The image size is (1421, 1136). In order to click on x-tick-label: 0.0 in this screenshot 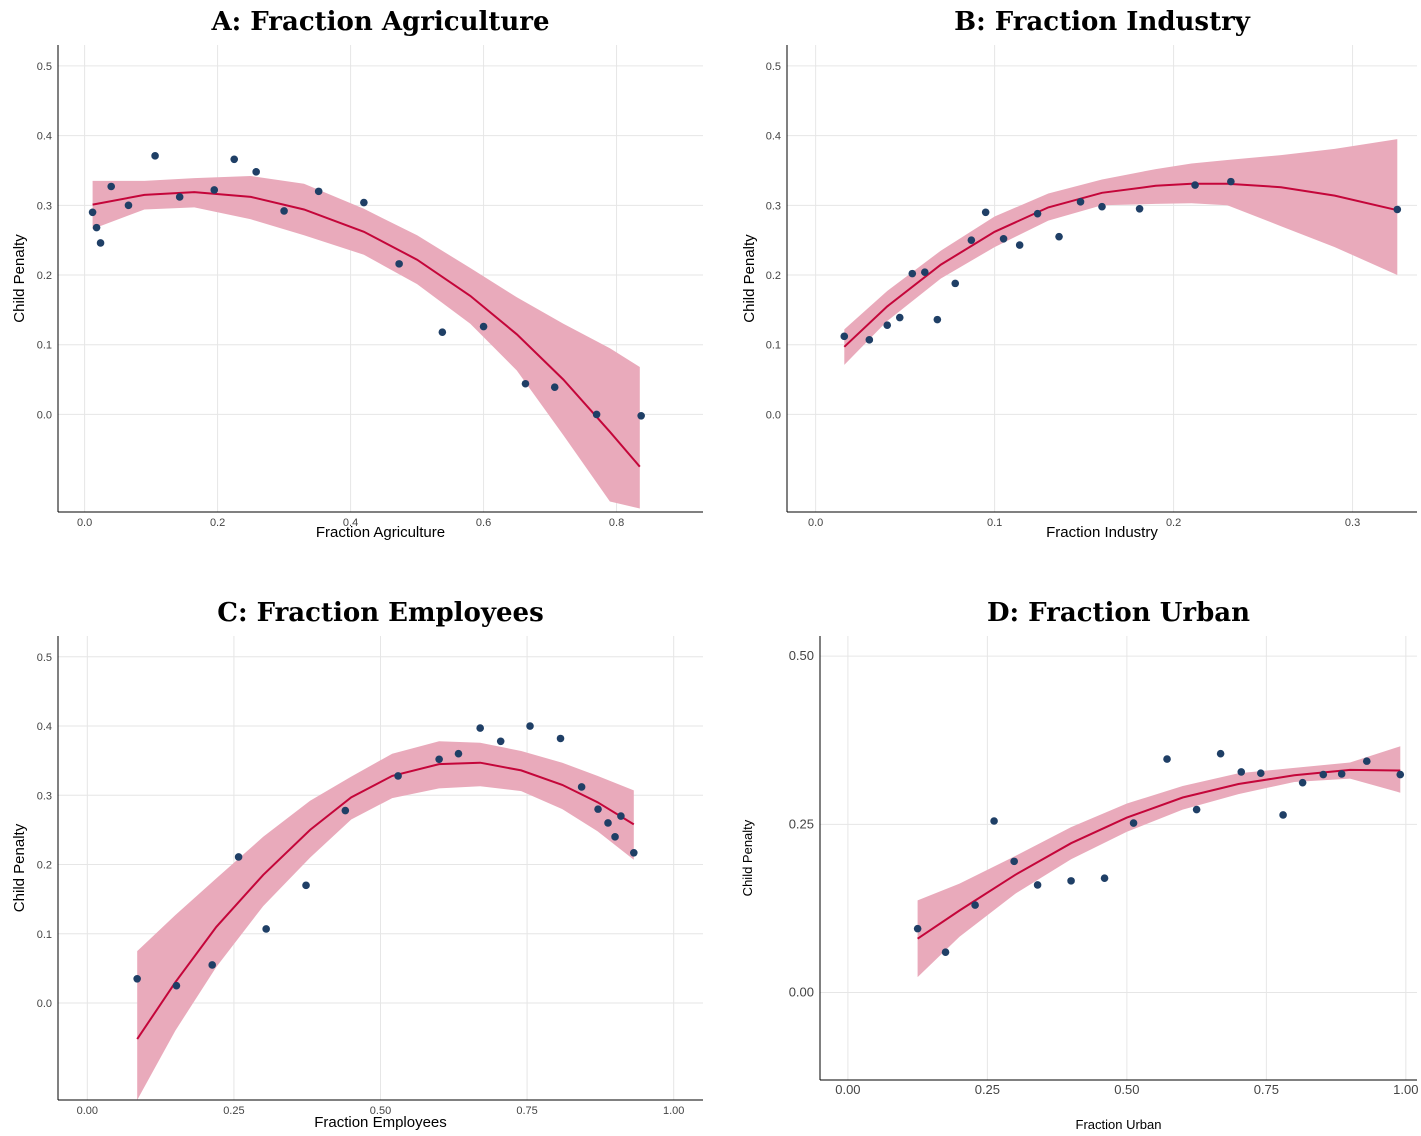, I will do `click(815, 523)`.